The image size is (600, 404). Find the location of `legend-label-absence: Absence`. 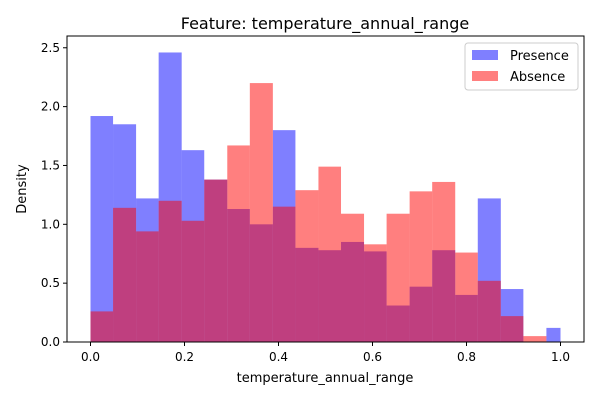

legend-label-absence: Absence is located at coordinates (537, 77).